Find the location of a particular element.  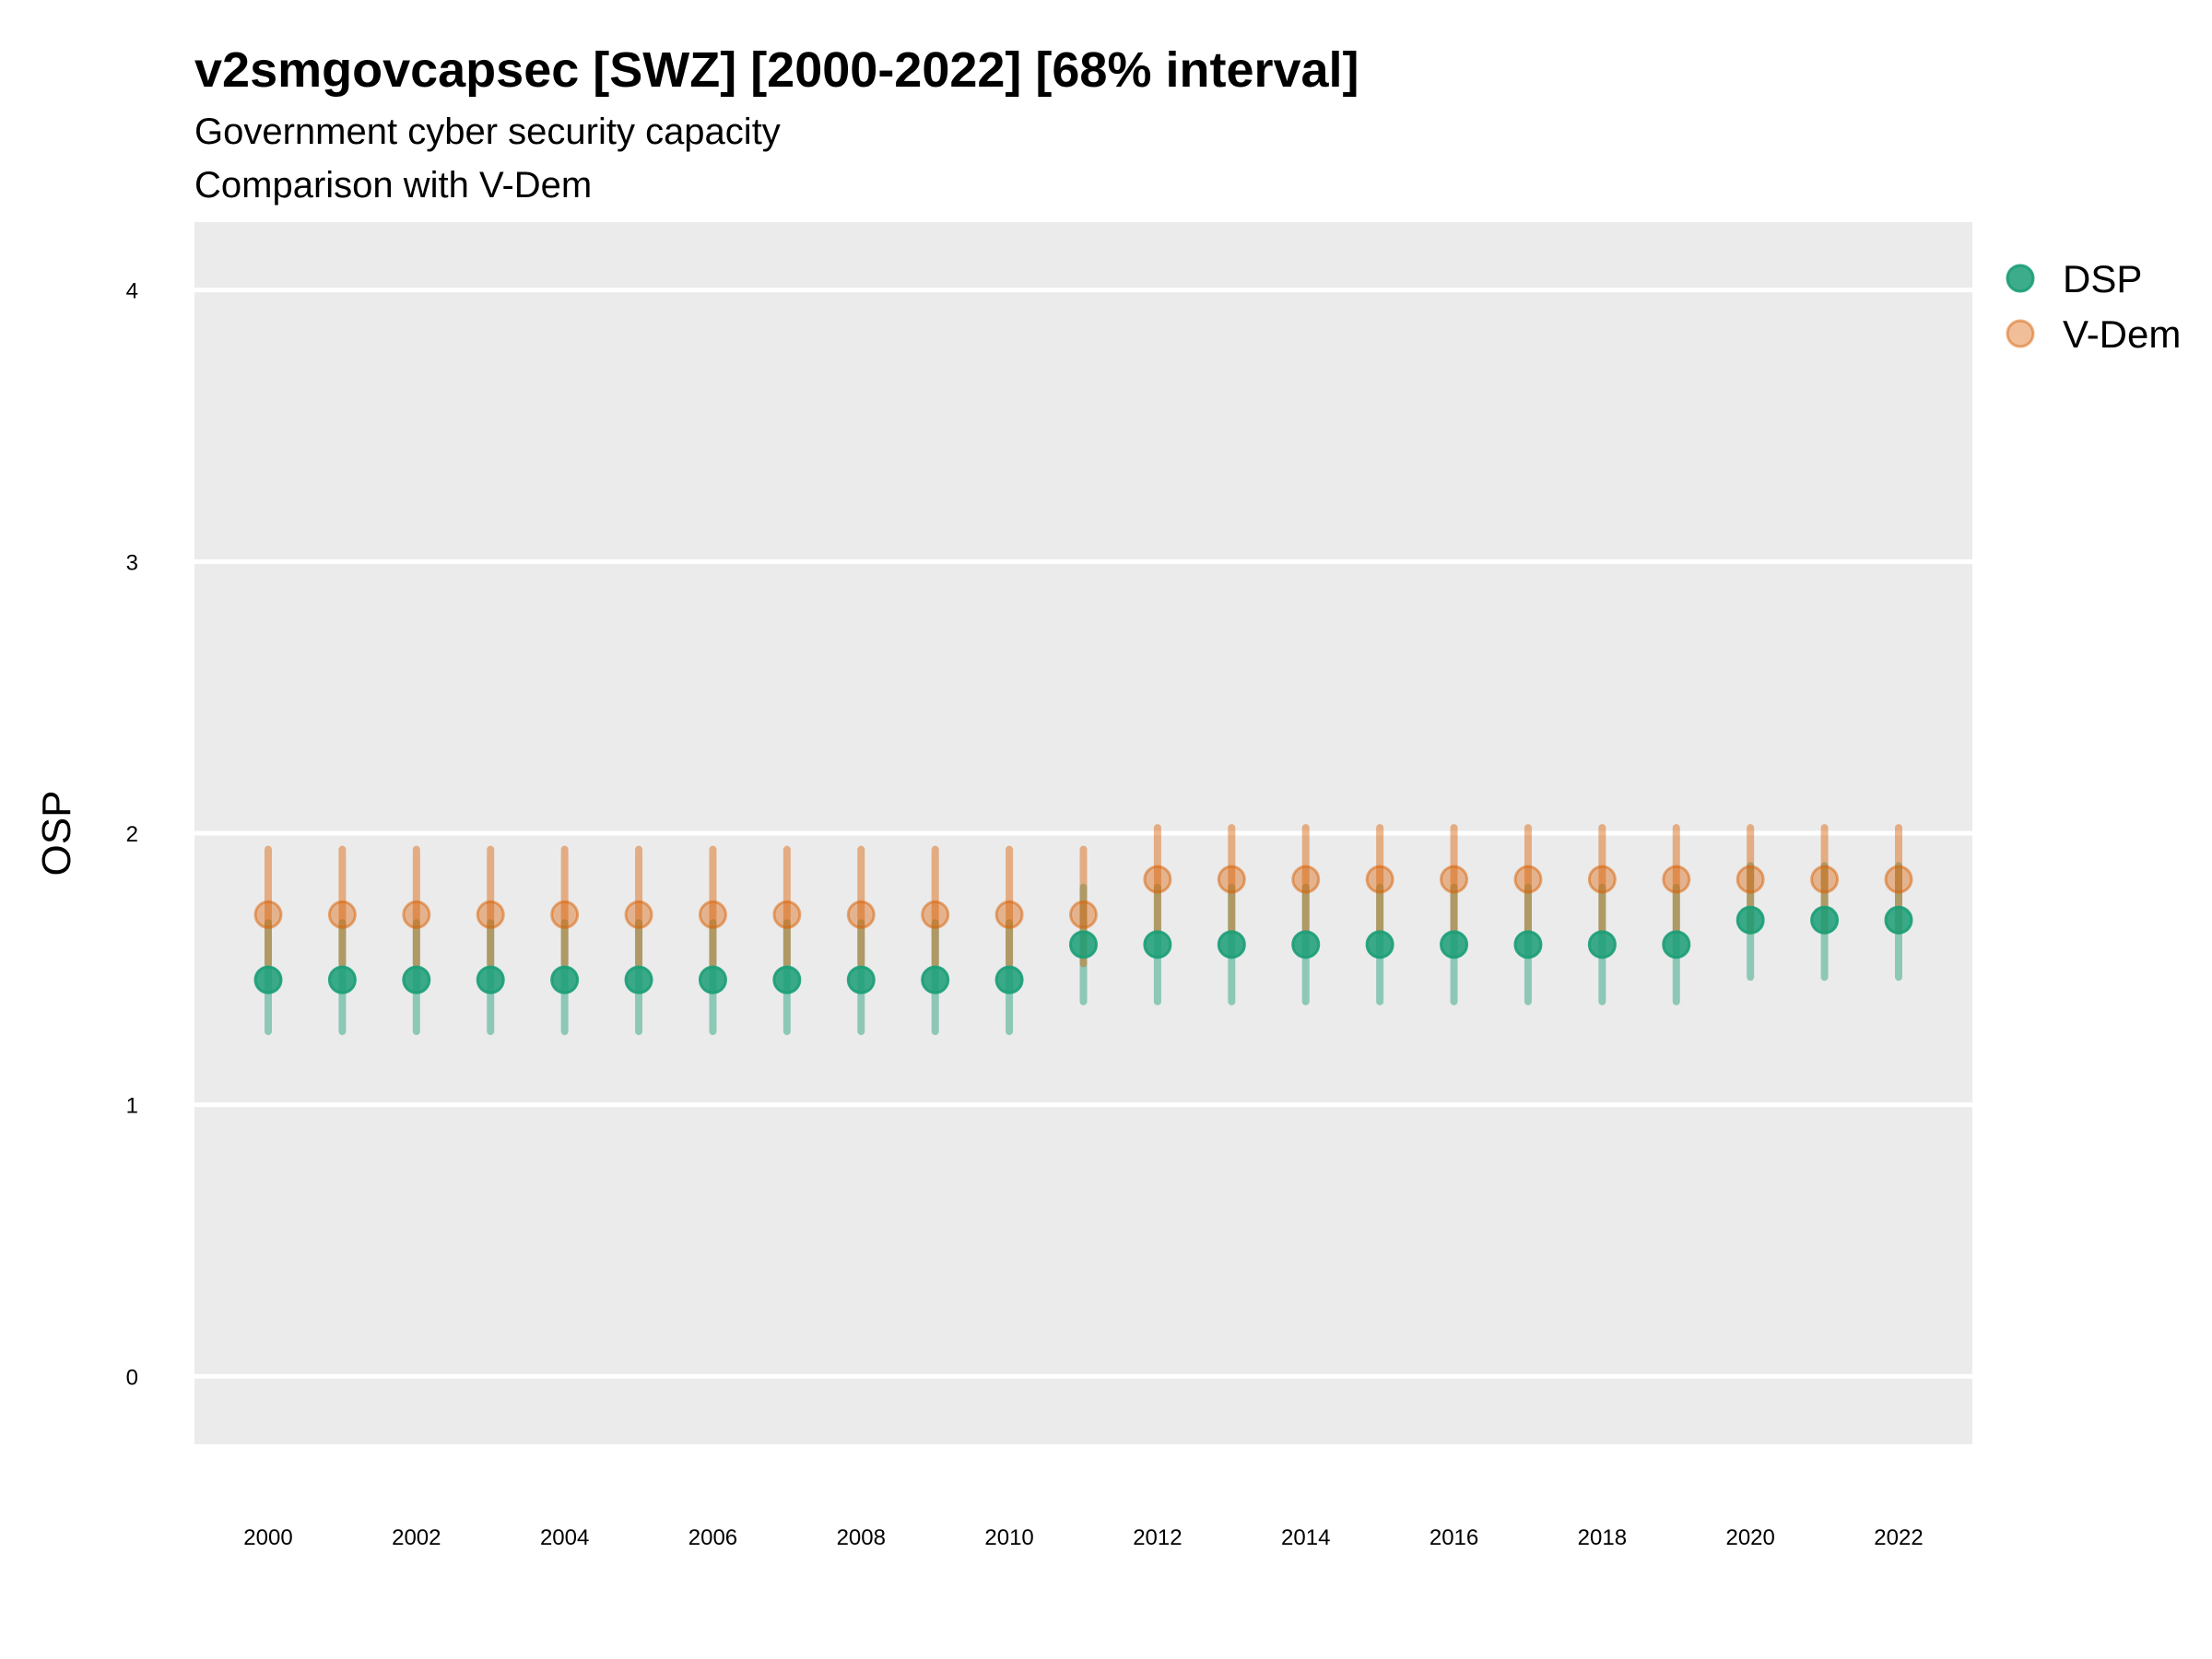

x-tick-label: 2012 is located at coordinates (1157, 1537).